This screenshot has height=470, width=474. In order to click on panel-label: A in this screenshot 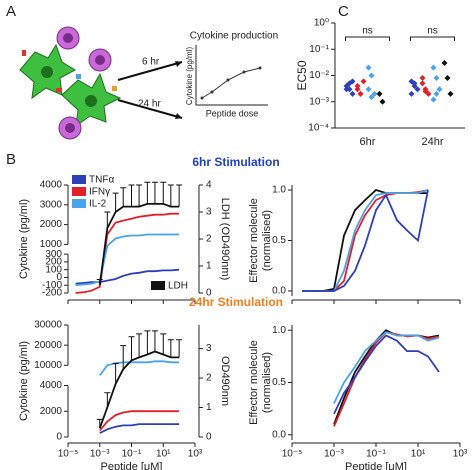, I will do `click(11, 11)`.